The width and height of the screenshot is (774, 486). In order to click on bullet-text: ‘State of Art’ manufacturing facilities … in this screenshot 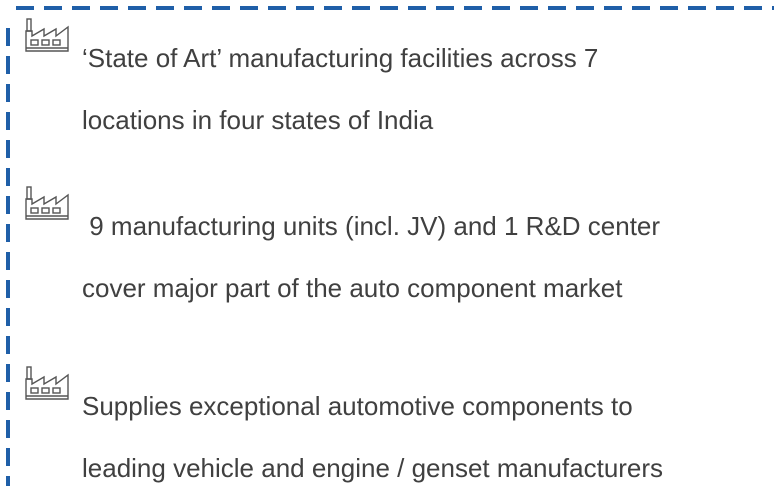, I will do `click(340, 58)`.